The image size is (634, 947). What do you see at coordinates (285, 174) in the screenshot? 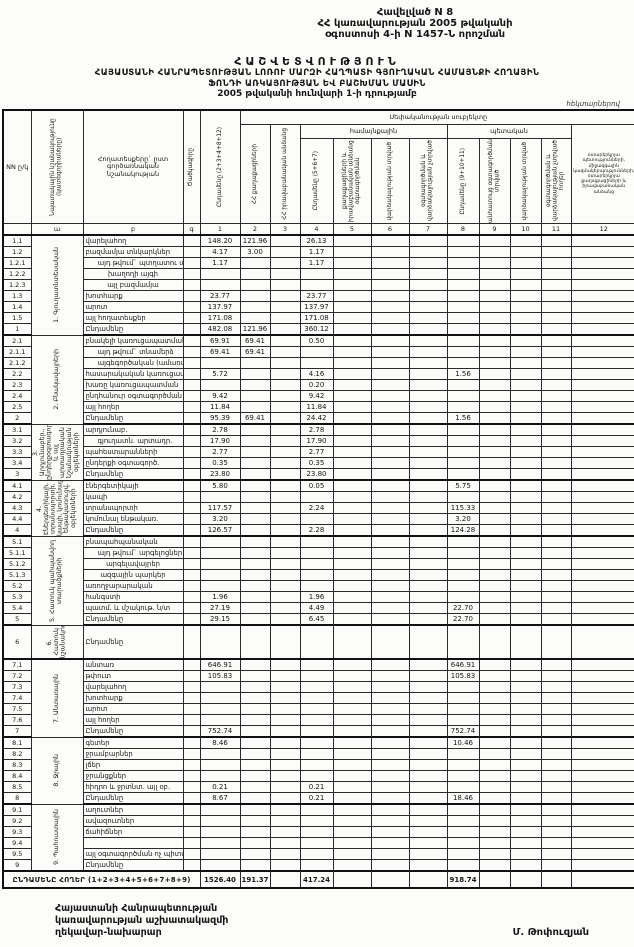
I see `header-col3: ՀՀ իրավաբանական անձանց` at bounding box center [285, 174].